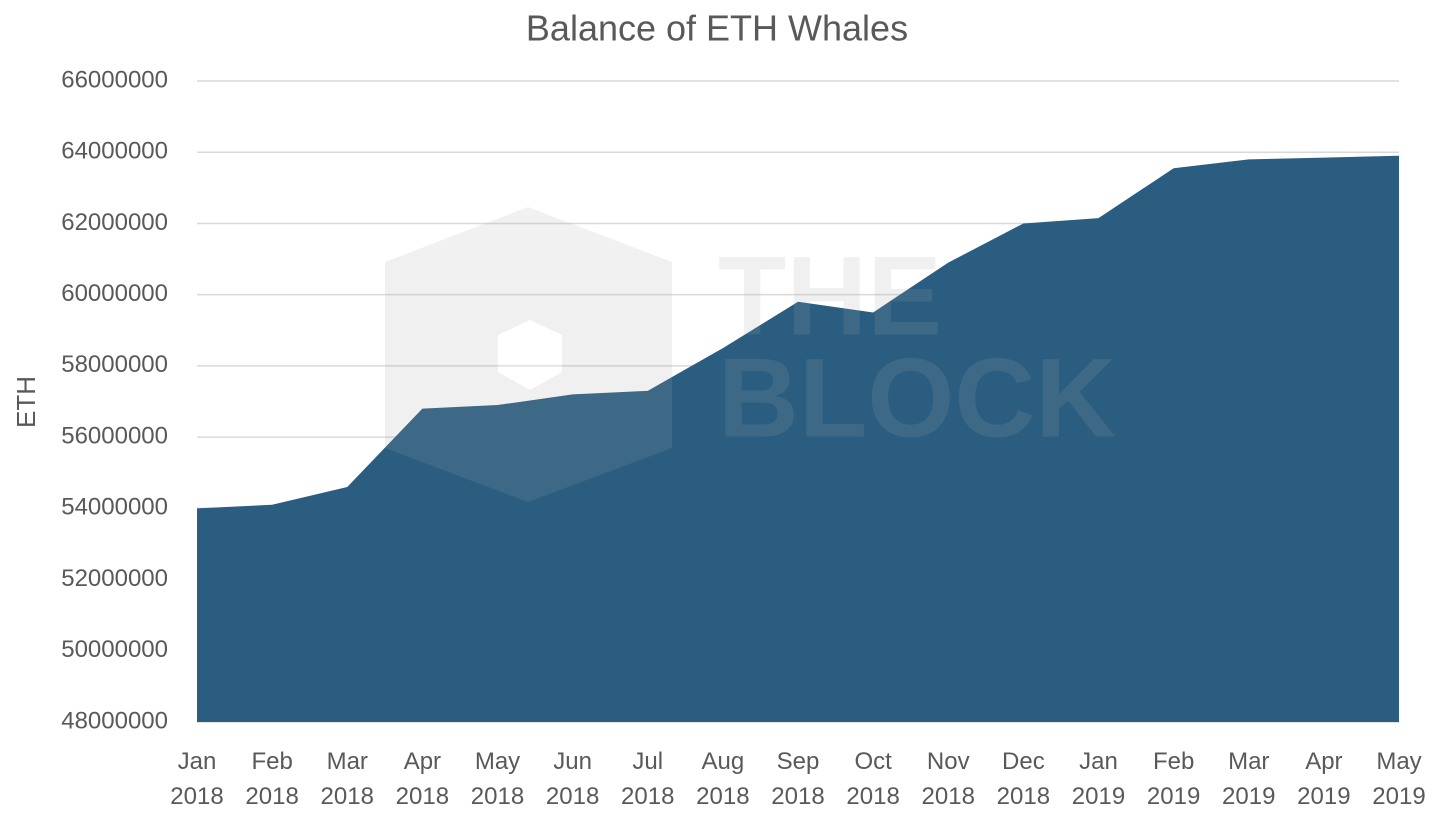 The image size is (1440, 817). I want to click on y-tick-label: 66000000, so click(114, 79).